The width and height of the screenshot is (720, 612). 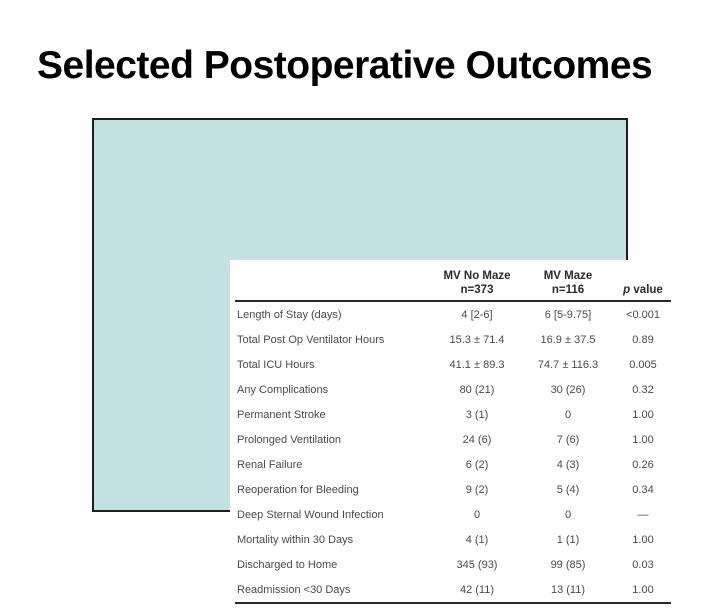 What do you see at coordinates (643, 489) in the screenshot?
I see `row-p-value: 0.34` at bounding box center [643, 489].